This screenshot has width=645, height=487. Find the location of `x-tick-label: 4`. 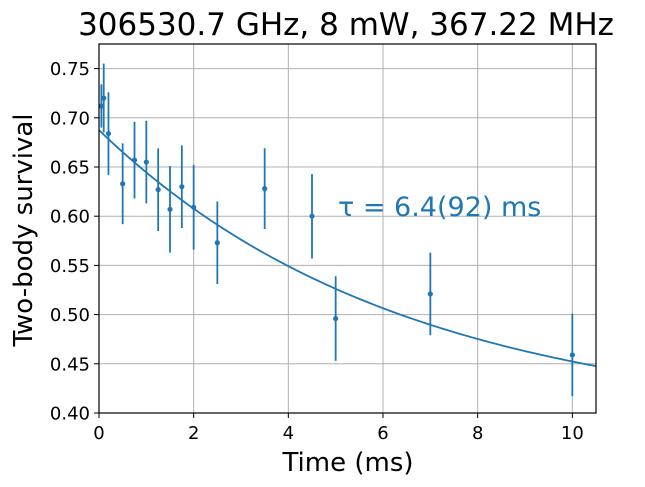

x-tick-label: 4 is located at coordinates (288, 433).